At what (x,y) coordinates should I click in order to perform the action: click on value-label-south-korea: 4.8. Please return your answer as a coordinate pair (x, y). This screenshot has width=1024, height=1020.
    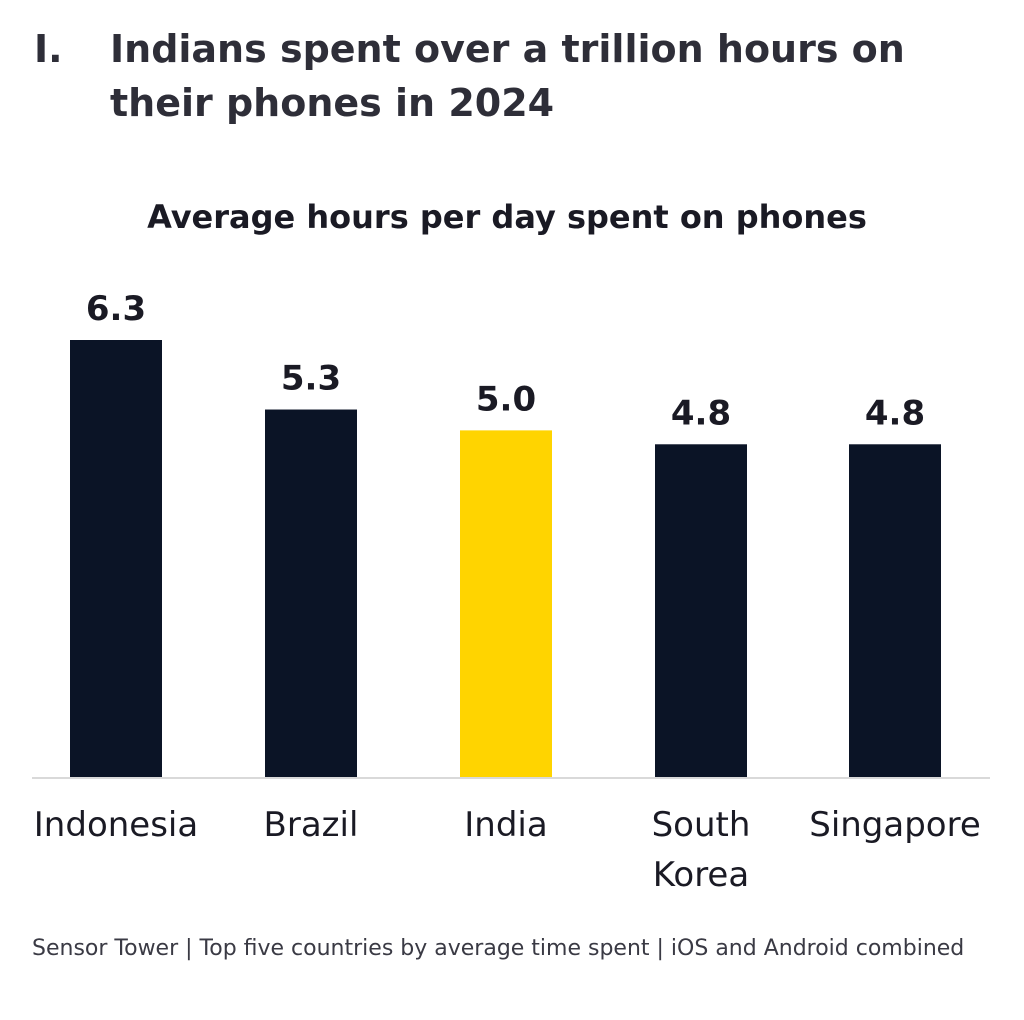
    Looking at the image, I should click on (701, 413).